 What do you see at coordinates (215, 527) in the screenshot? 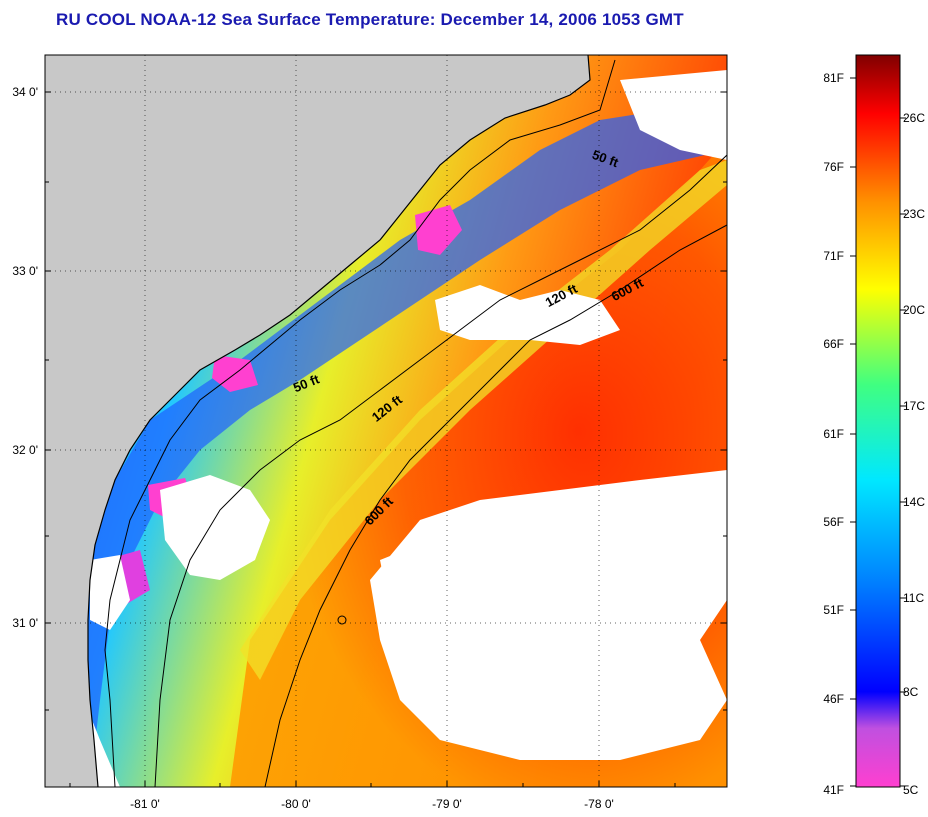
I see `cloud-patch-west` at bounding box center [215, 527].